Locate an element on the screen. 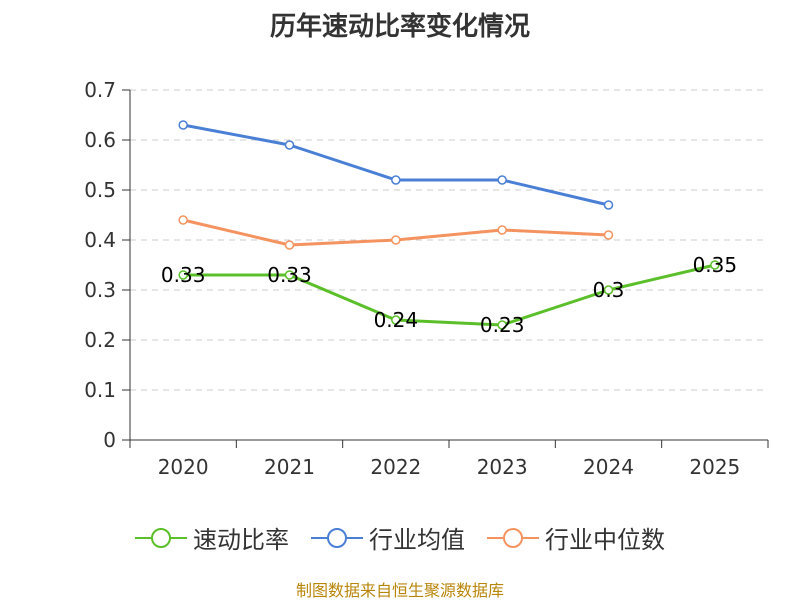 The height and width of the screenshot is (601, 800). y-tick-label: 0 is located at coordinates (109, 440).